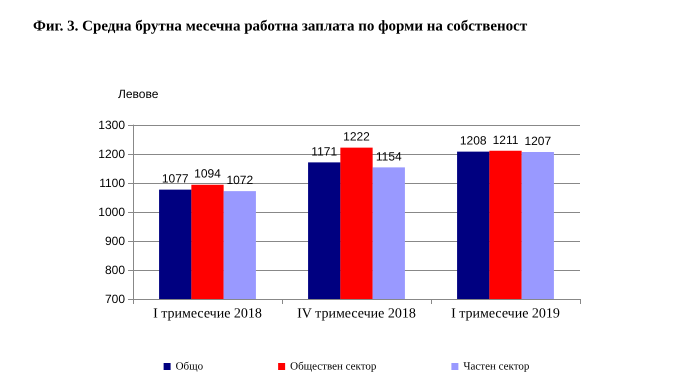  Describe the element at coordinates (496, 366) in the screenshot. I see `legend-label: Частен сектор` at that location.